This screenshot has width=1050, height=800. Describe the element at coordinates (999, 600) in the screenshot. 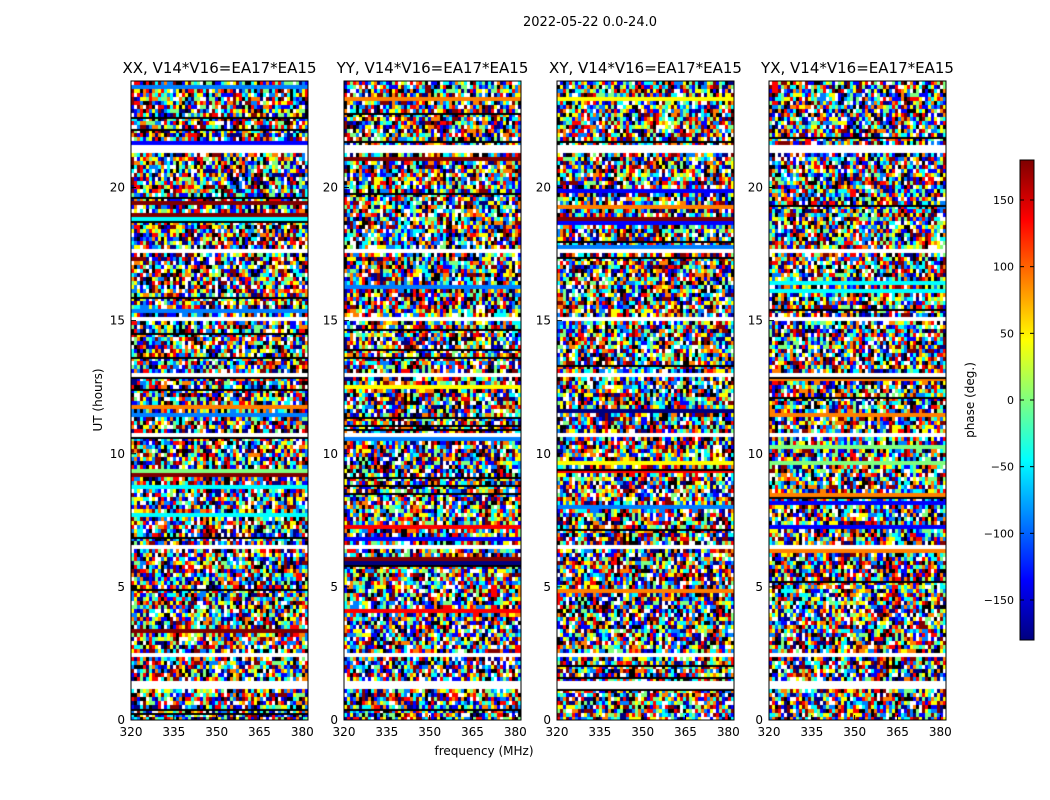

I see `colorbar-tick-label: −150` at that location.